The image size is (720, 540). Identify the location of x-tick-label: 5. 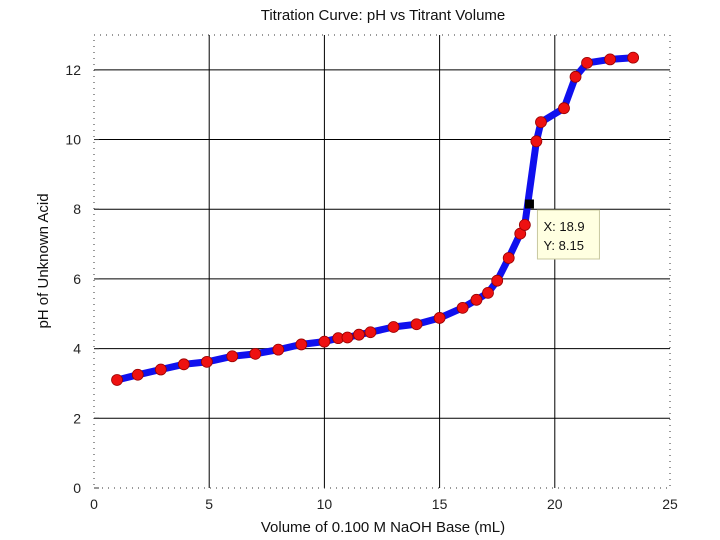
(209, 504).